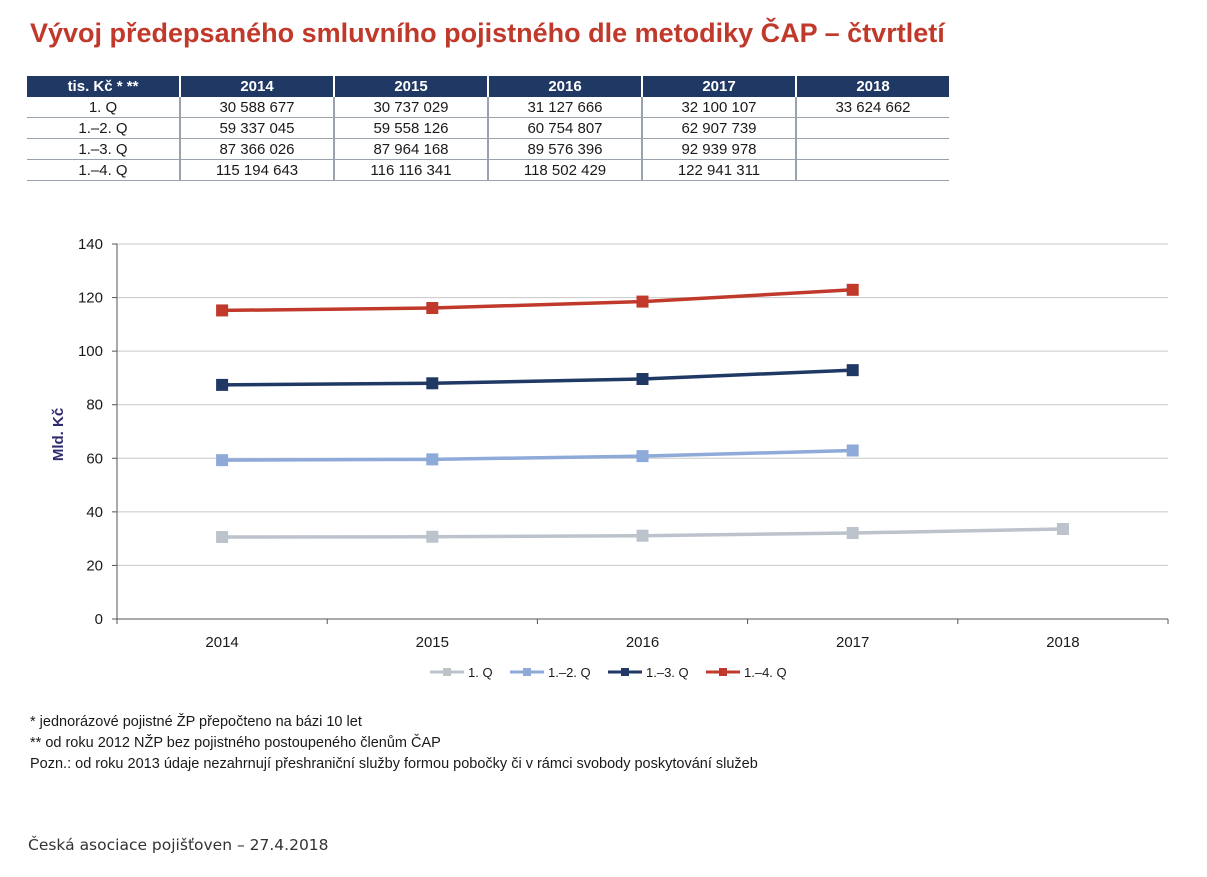 This screenshot has height=877, width=1207. What do you see at coordinates (719, 170) in the screenshot?
I see `table-cell: 122 941 311` at bounding box center [719, 170].